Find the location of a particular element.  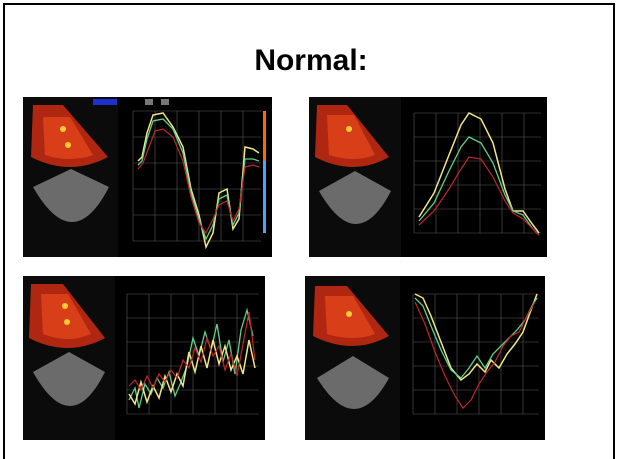

echo-panel-top-right is located at coordinates (428, 177).